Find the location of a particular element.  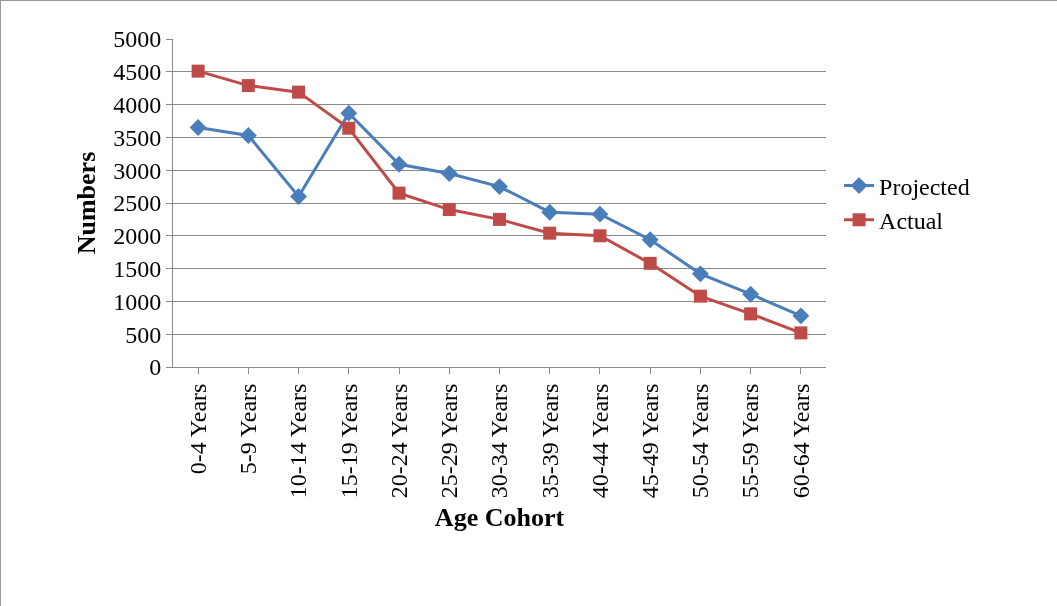

x-tick-label: 5-9 Years is located at coordinates (248, 429).